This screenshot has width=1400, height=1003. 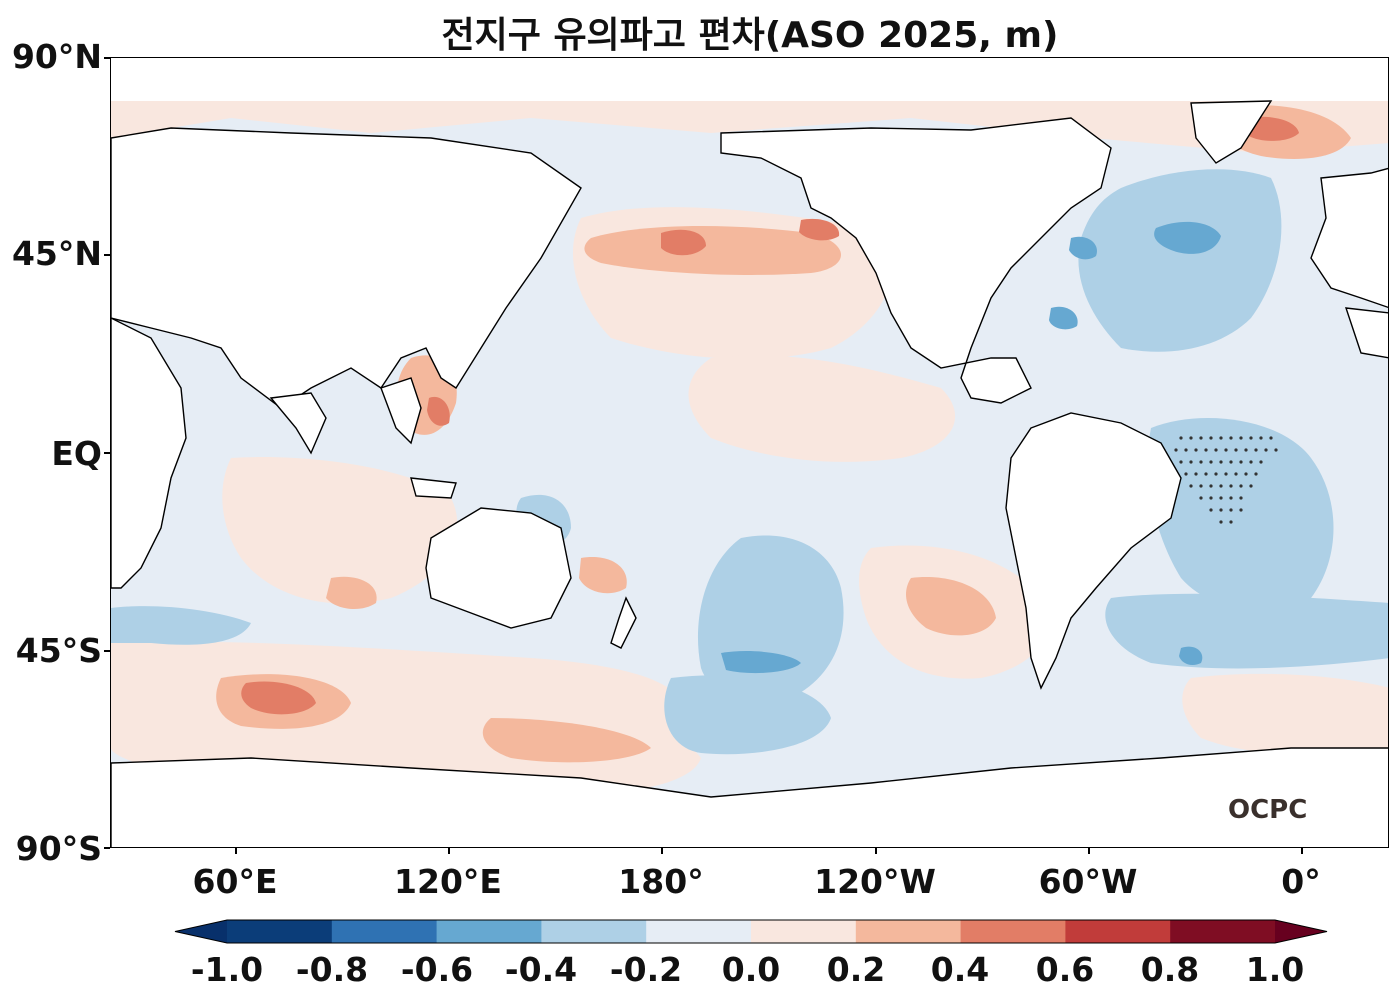 What do you see at coordinates (58, 848) in the screenshot?
I see `lat-label-90s: 90°S` at bounding box center [58, 848].